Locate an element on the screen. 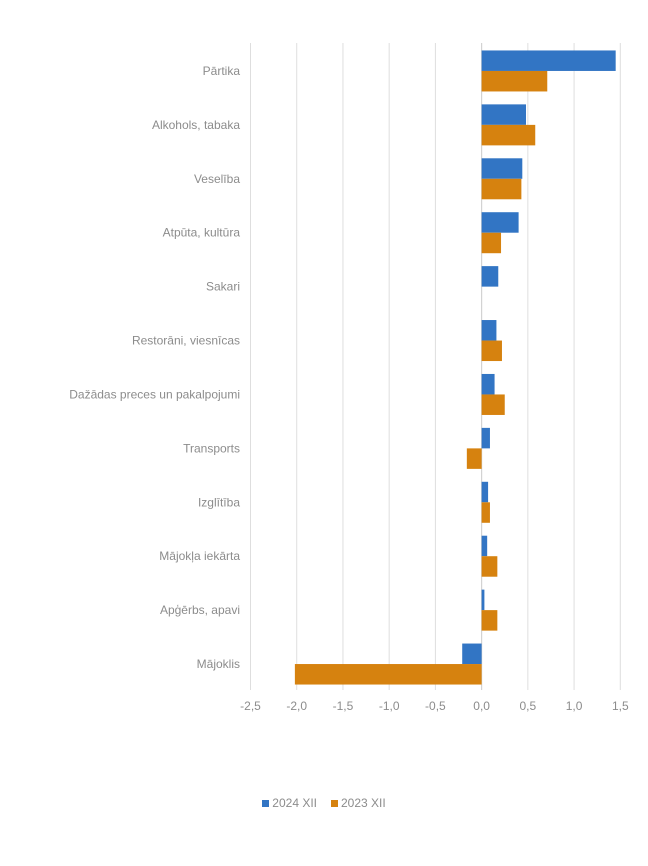  x-tick-label: -2,5 is located at coordinates (250, 706).